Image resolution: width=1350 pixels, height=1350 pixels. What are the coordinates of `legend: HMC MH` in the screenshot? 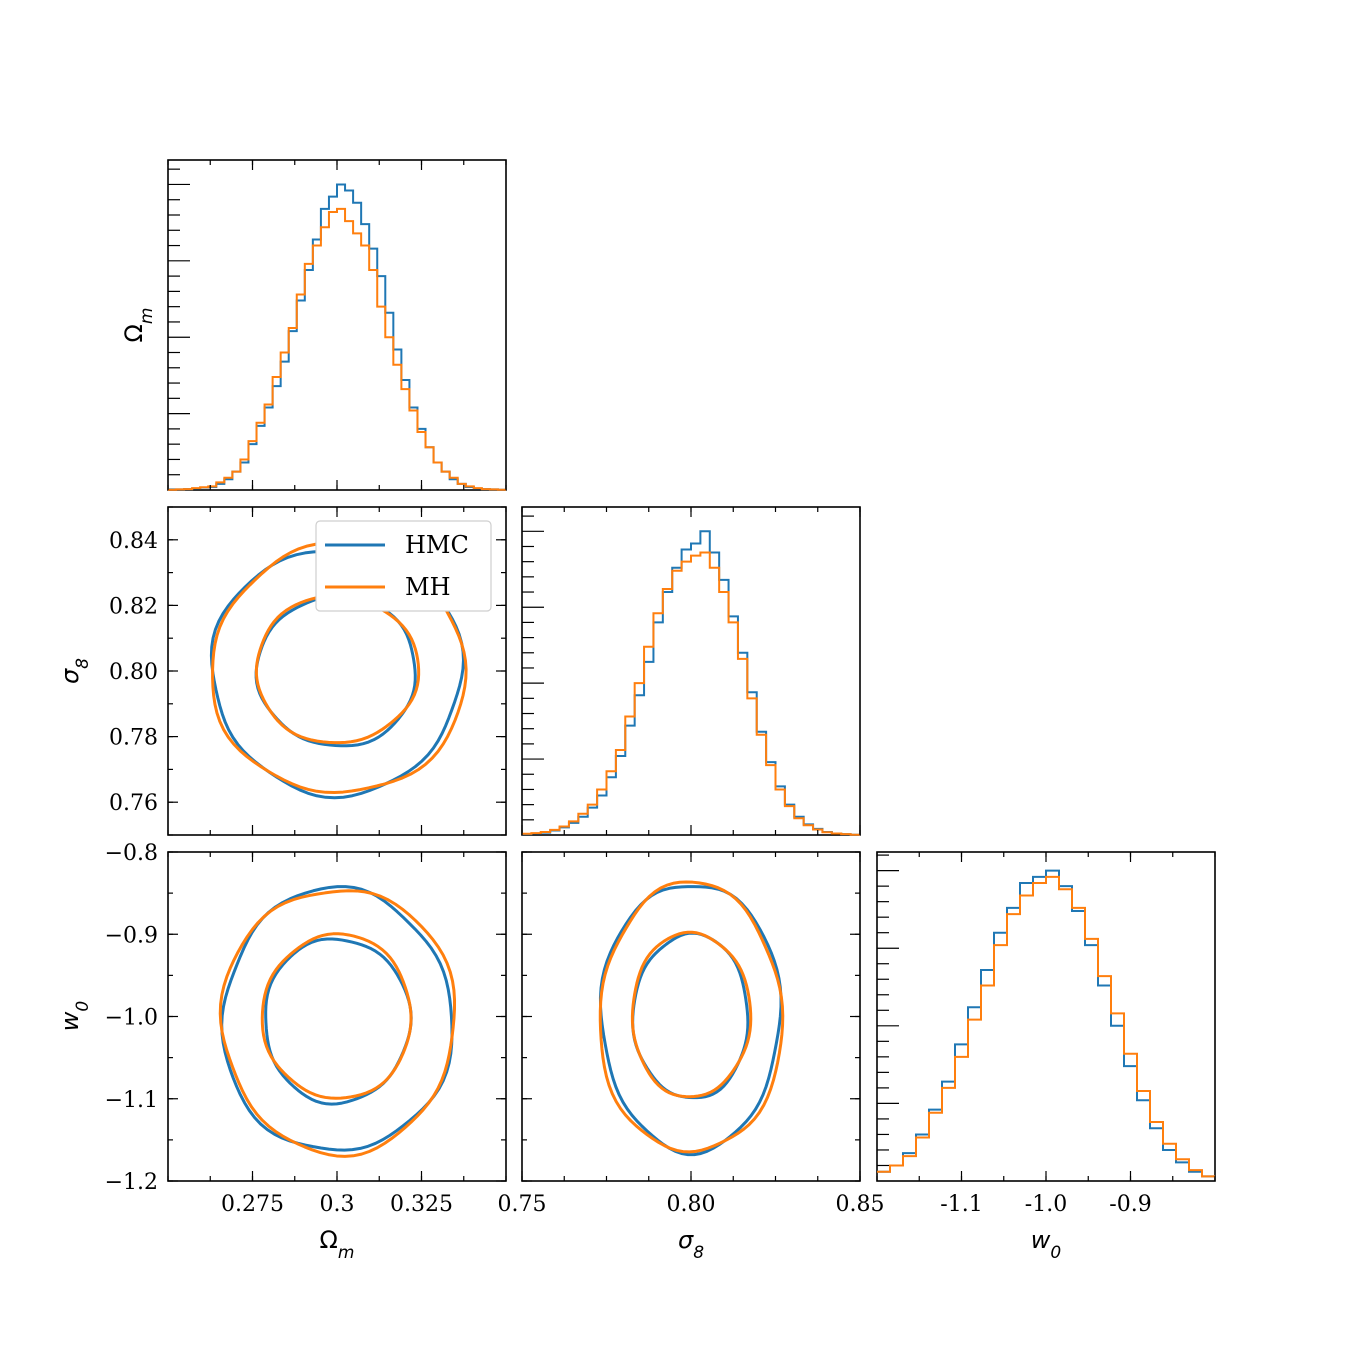 It's located at (403, 566).